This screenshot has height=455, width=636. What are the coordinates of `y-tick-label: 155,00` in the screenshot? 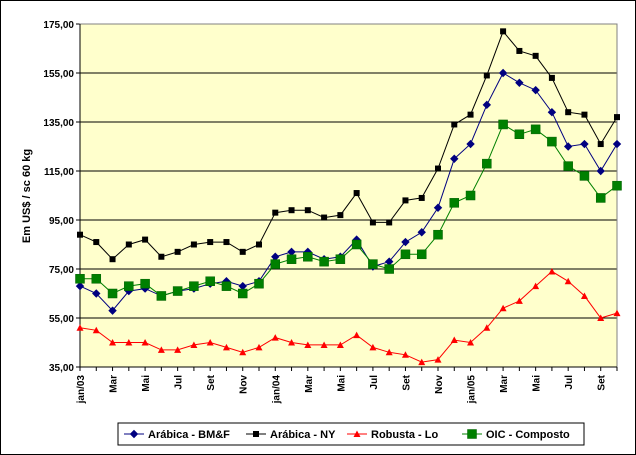 It's located at (58, 74).